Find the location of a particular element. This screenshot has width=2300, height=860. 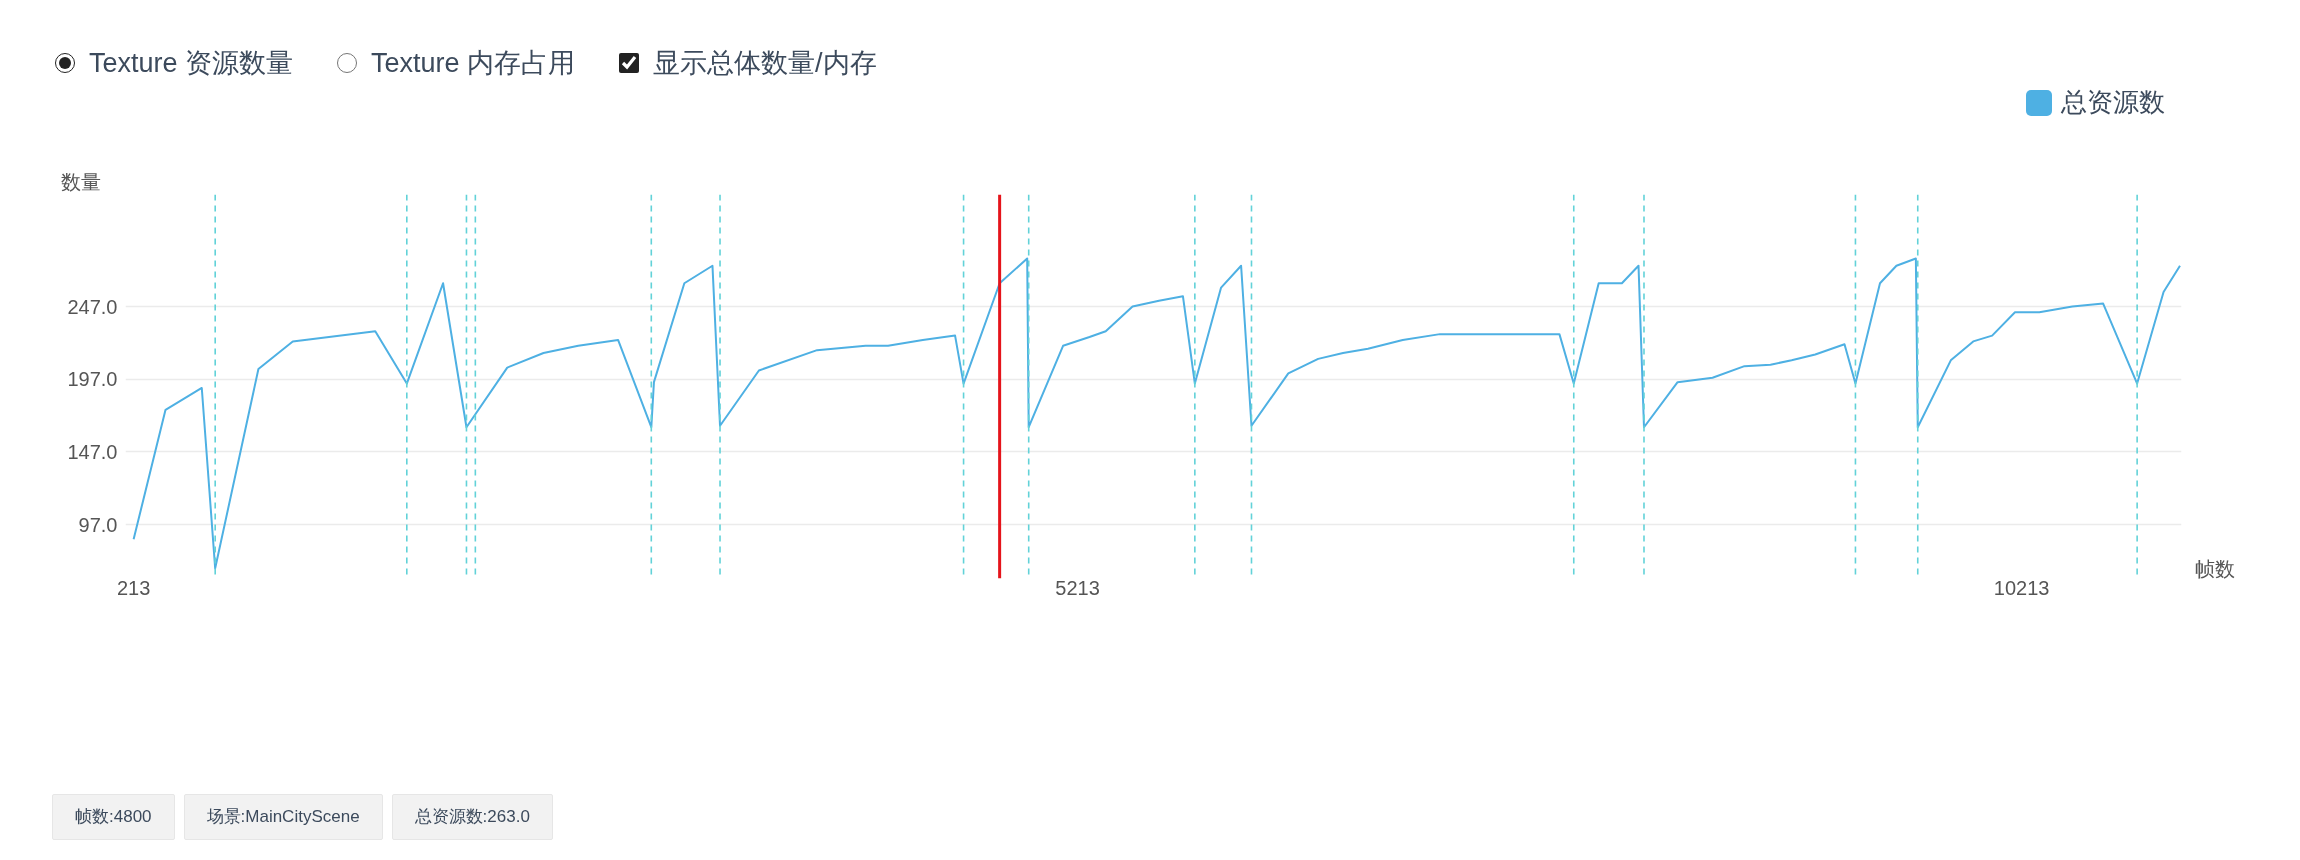

x-tick-label: 10213 is located at coordinates (2021, 587).